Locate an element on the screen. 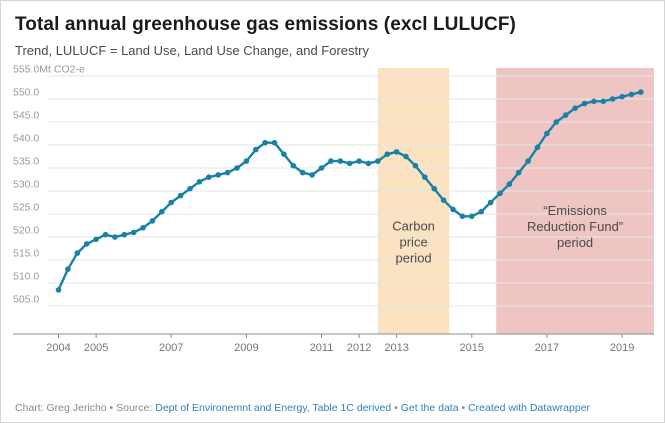 Image resolution: width=665 pixels, height=423 pixels. svg-text: 505.0 is located at coordinates (26, 300).